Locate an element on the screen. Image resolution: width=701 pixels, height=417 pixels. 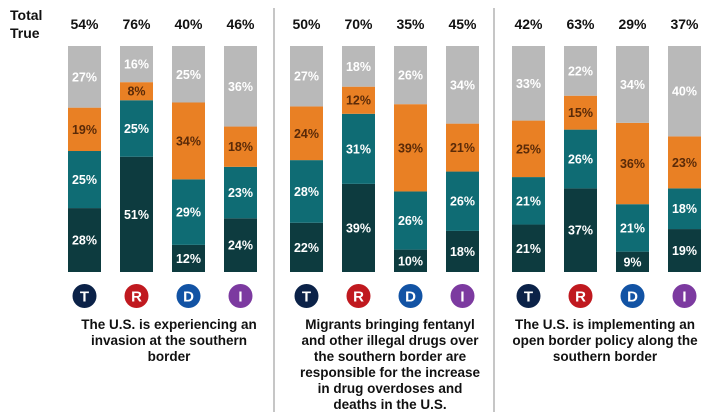
total-true-value: 42% is located at coordinates (528, 24).